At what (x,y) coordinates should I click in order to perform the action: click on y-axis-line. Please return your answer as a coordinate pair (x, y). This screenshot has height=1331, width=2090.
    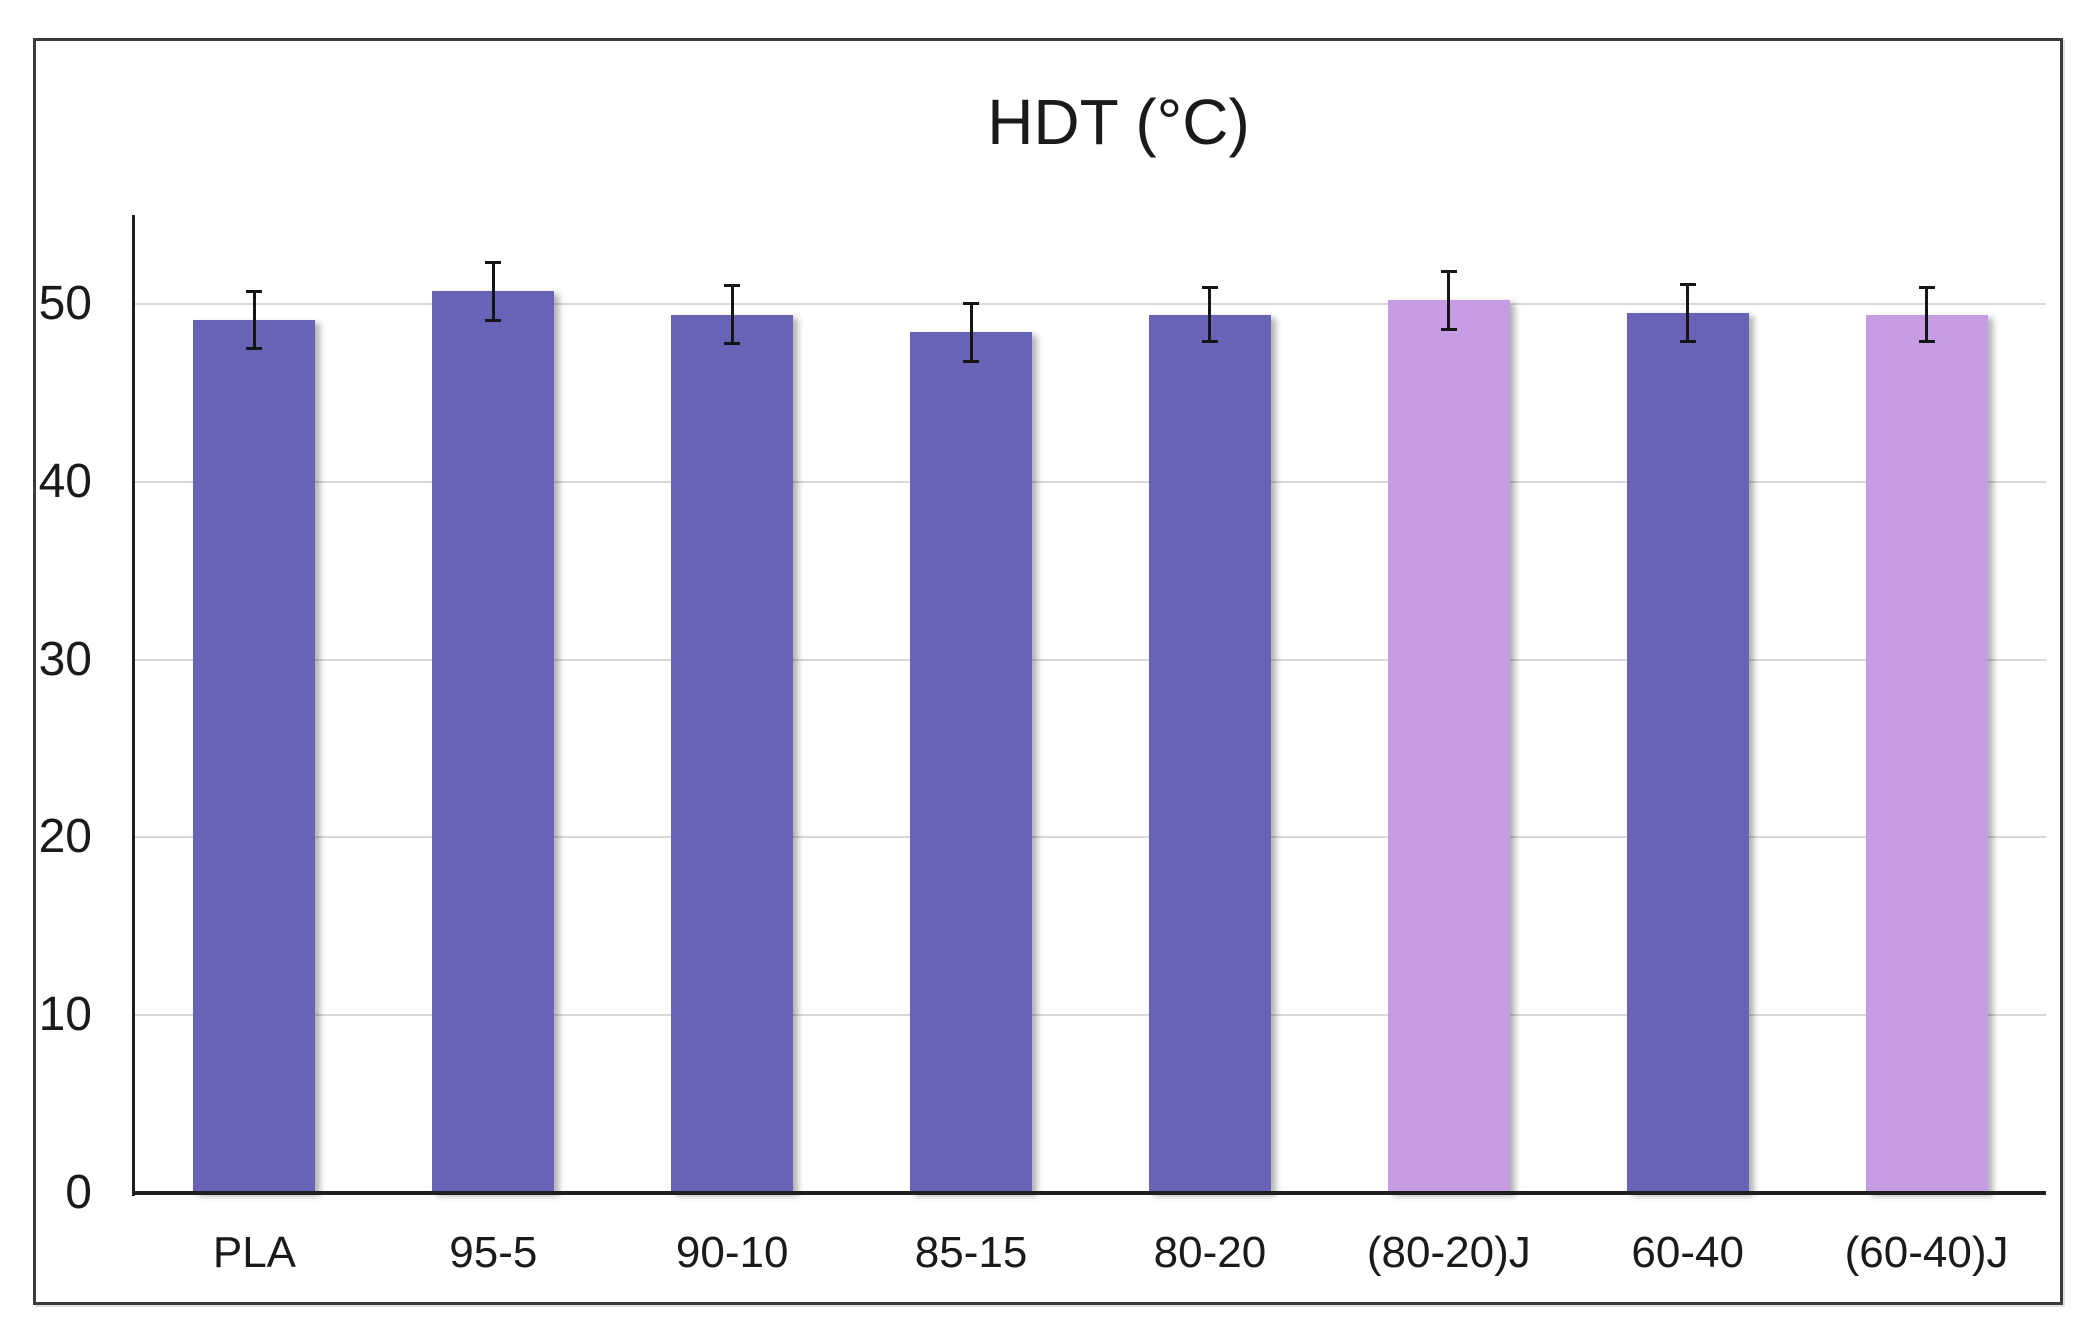
    Looking at the image, I should click on (133, 705).